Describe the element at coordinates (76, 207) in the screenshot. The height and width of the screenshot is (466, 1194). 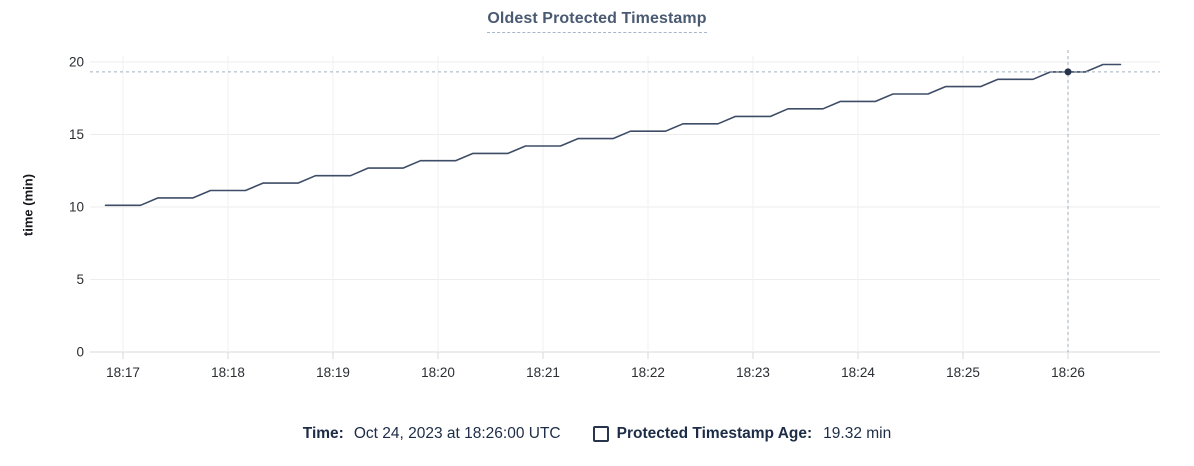
I see `y-tick-label: 10` at that location.